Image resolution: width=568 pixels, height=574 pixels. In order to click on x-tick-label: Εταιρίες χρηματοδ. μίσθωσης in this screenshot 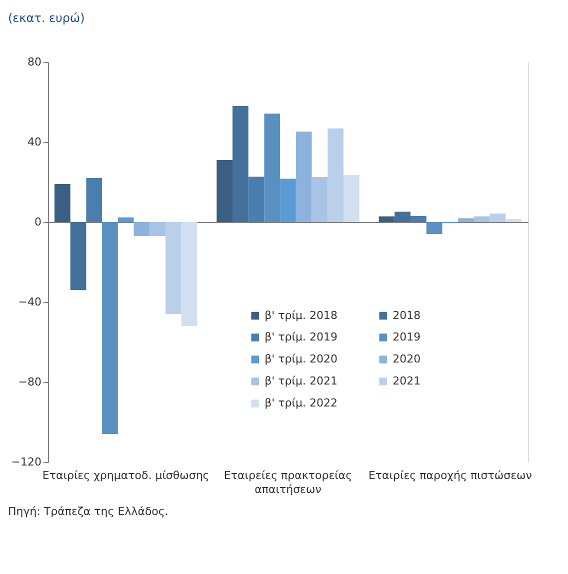, I will do `click(126, 475)`.